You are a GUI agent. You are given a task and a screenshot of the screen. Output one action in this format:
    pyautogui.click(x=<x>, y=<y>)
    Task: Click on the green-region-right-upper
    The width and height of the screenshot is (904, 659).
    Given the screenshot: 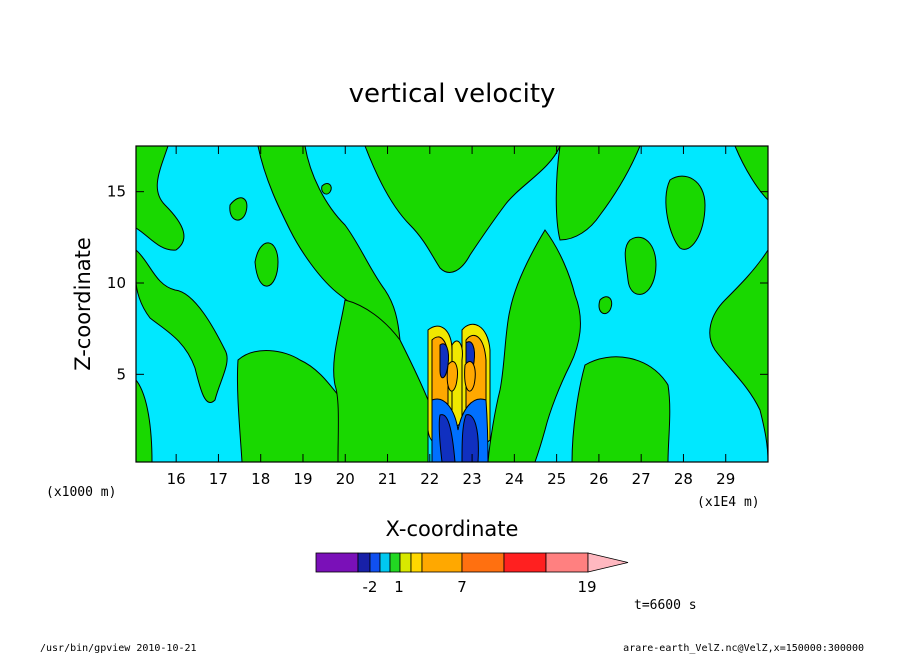 What is the action you would take?
    pyautogui.click(x=598, y=193)
    